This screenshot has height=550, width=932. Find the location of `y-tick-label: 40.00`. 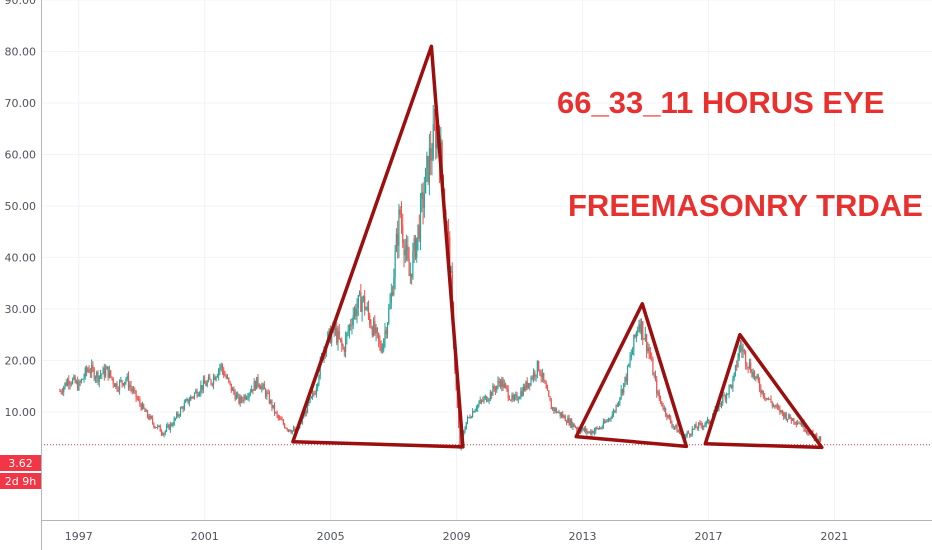

y-tick-label: 40.00 is located at coordinates (21, 257).